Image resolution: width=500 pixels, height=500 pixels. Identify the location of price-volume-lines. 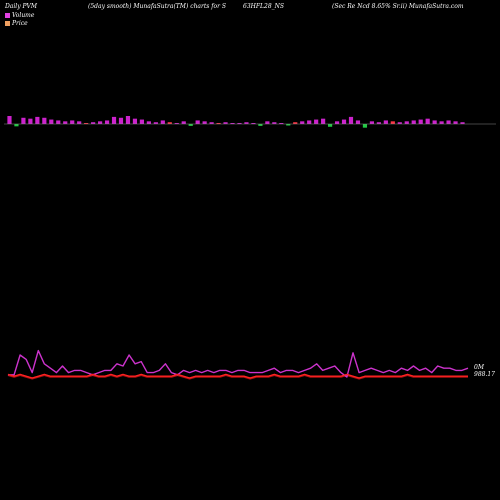
(238, 364).